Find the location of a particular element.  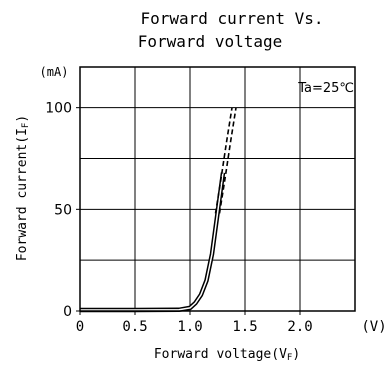

y-tick-label: 100 is located at coordinates (58, 109).